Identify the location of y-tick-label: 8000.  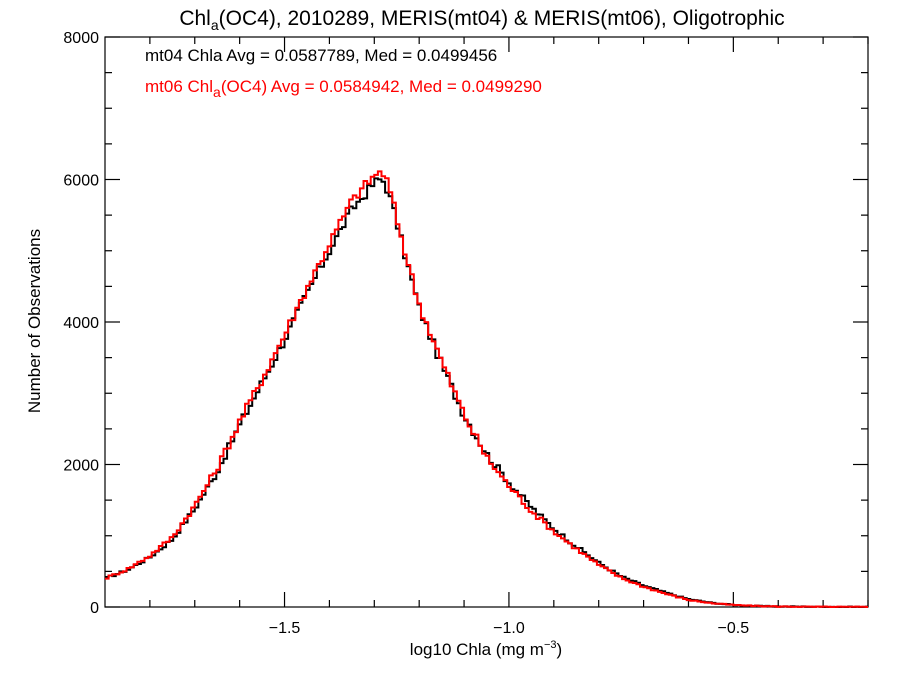
(81, 38).